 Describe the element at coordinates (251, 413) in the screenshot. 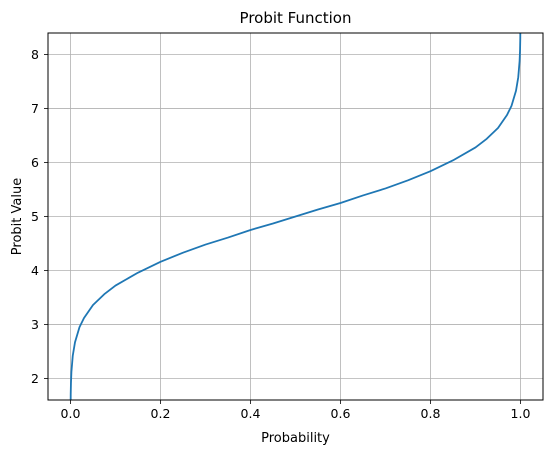

I see `x-tick-label: 0.4` at that location.